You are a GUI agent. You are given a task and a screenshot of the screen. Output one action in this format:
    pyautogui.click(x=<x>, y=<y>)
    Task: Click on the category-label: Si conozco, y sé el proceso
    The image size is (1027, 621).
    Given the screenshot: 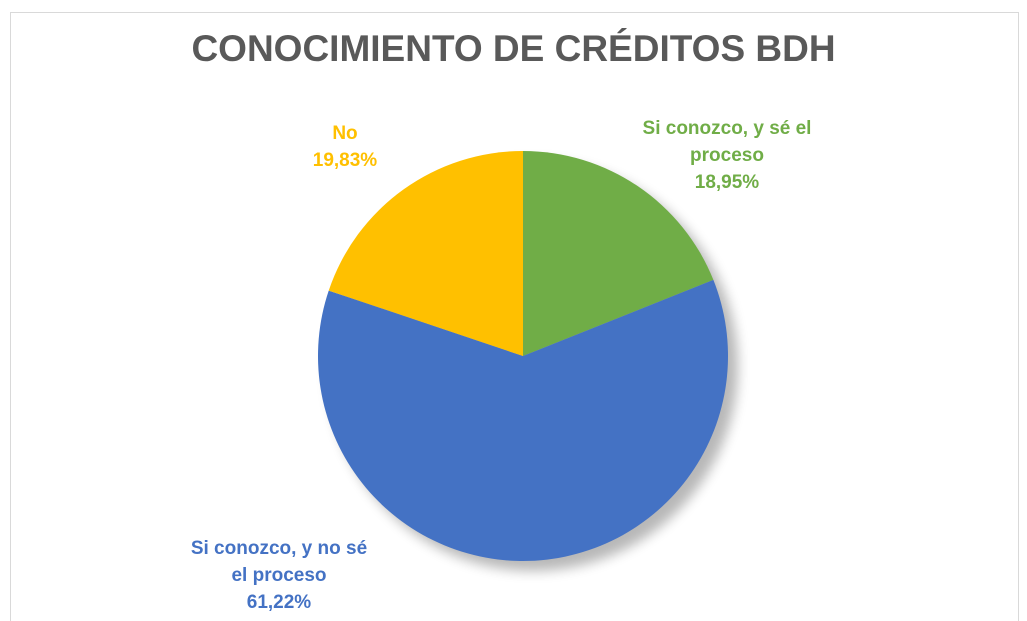 What is the action you would take?
    pyautogui.click(x=727, y=142)
    